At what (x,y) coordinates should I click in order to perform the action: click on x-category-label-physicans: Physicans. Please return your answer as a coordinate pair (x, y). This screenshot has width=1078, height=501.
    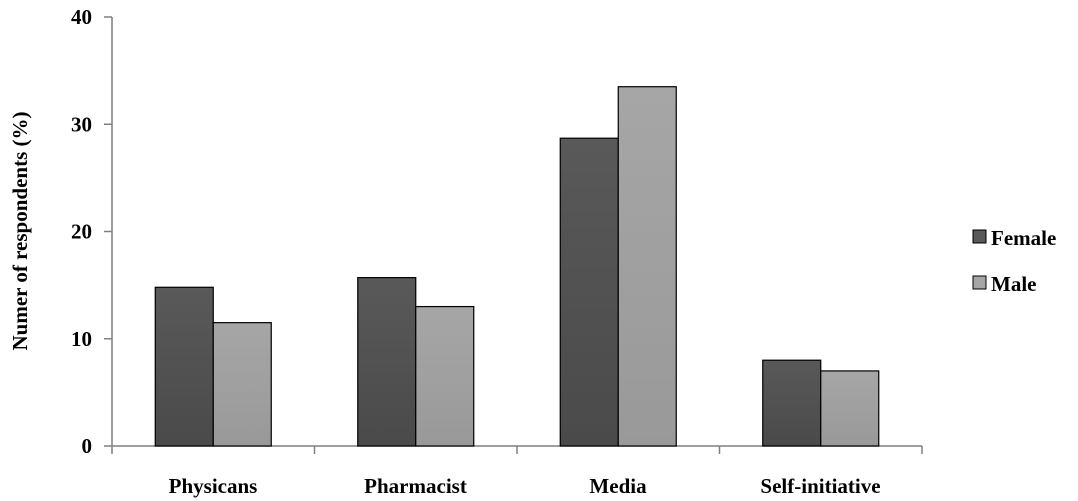
    Looking at the image, I should click on (213, 486).